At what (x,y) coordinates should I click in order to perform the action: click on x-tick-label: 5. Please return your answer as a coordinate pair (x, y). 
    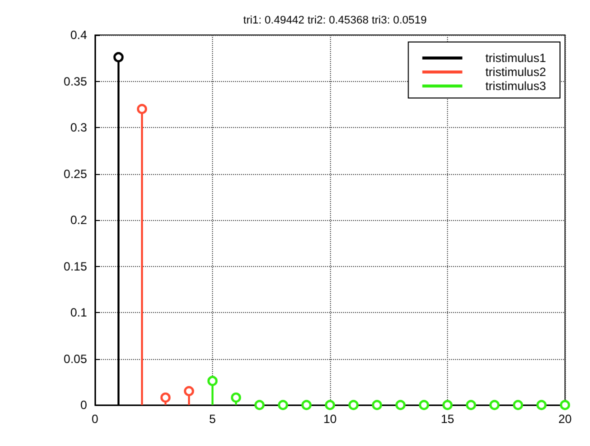
    Looking at the image, I should click on (212, 419).